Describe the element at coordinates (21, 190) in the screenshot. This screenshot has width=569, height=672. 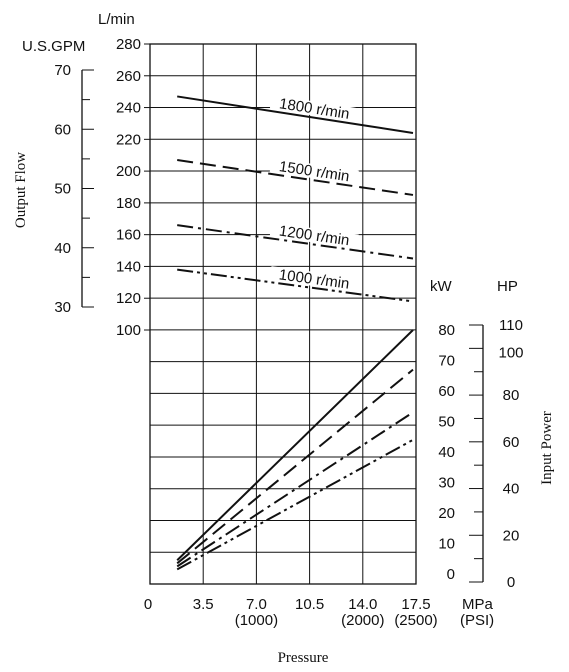
I see `y-axis-title-flow: Output Flow` at that location.